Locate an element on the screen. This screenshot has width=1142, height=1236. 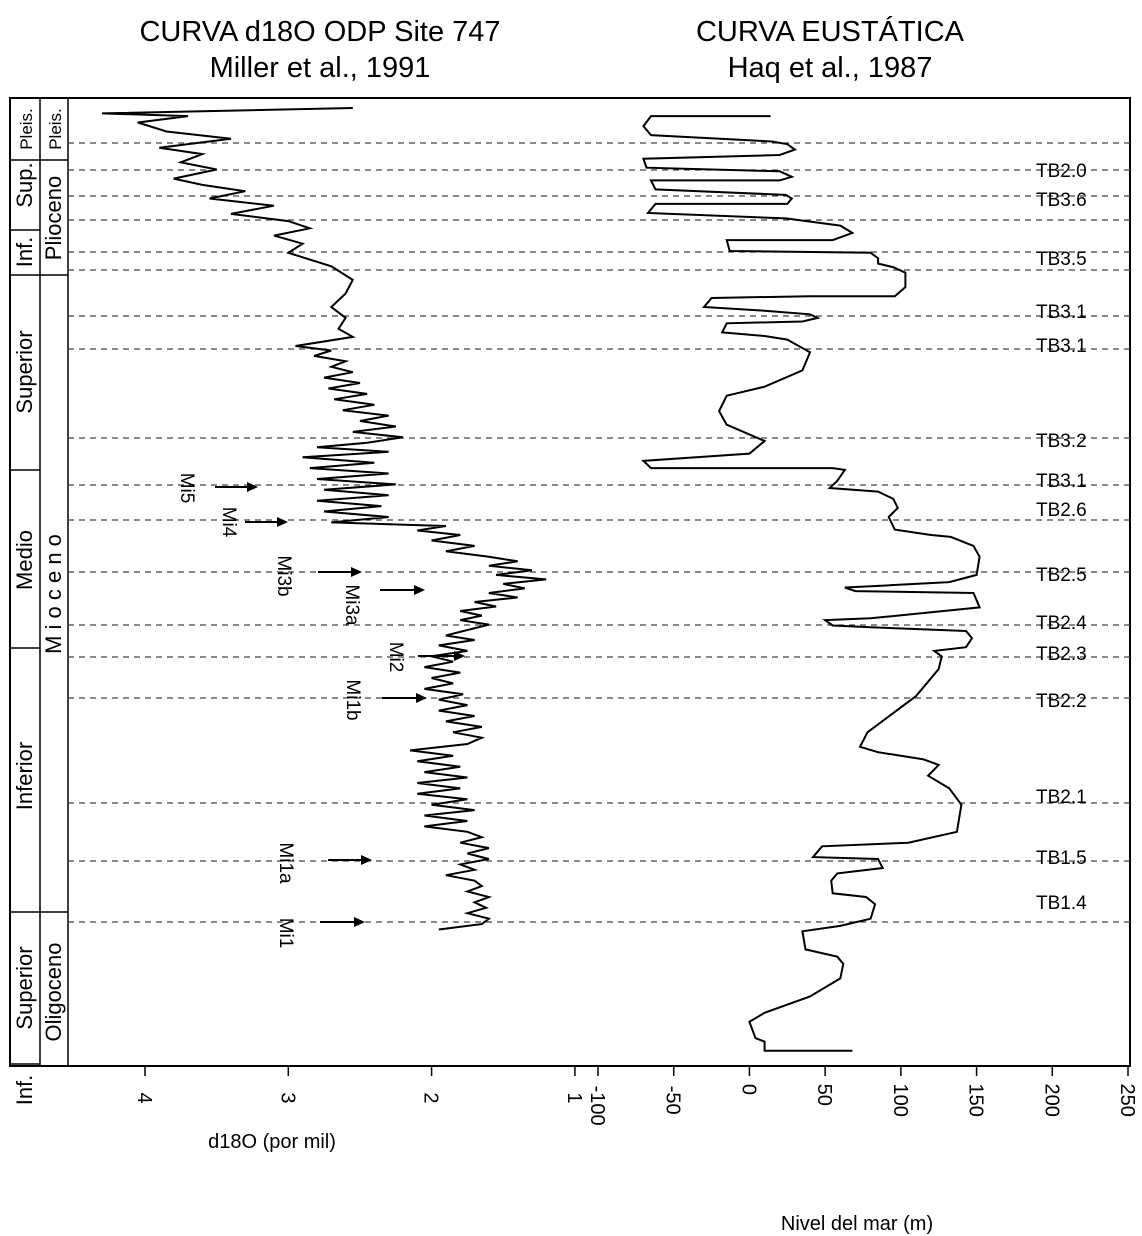
subepoch-label-1: Sup. is located at coordinates (24, 184).